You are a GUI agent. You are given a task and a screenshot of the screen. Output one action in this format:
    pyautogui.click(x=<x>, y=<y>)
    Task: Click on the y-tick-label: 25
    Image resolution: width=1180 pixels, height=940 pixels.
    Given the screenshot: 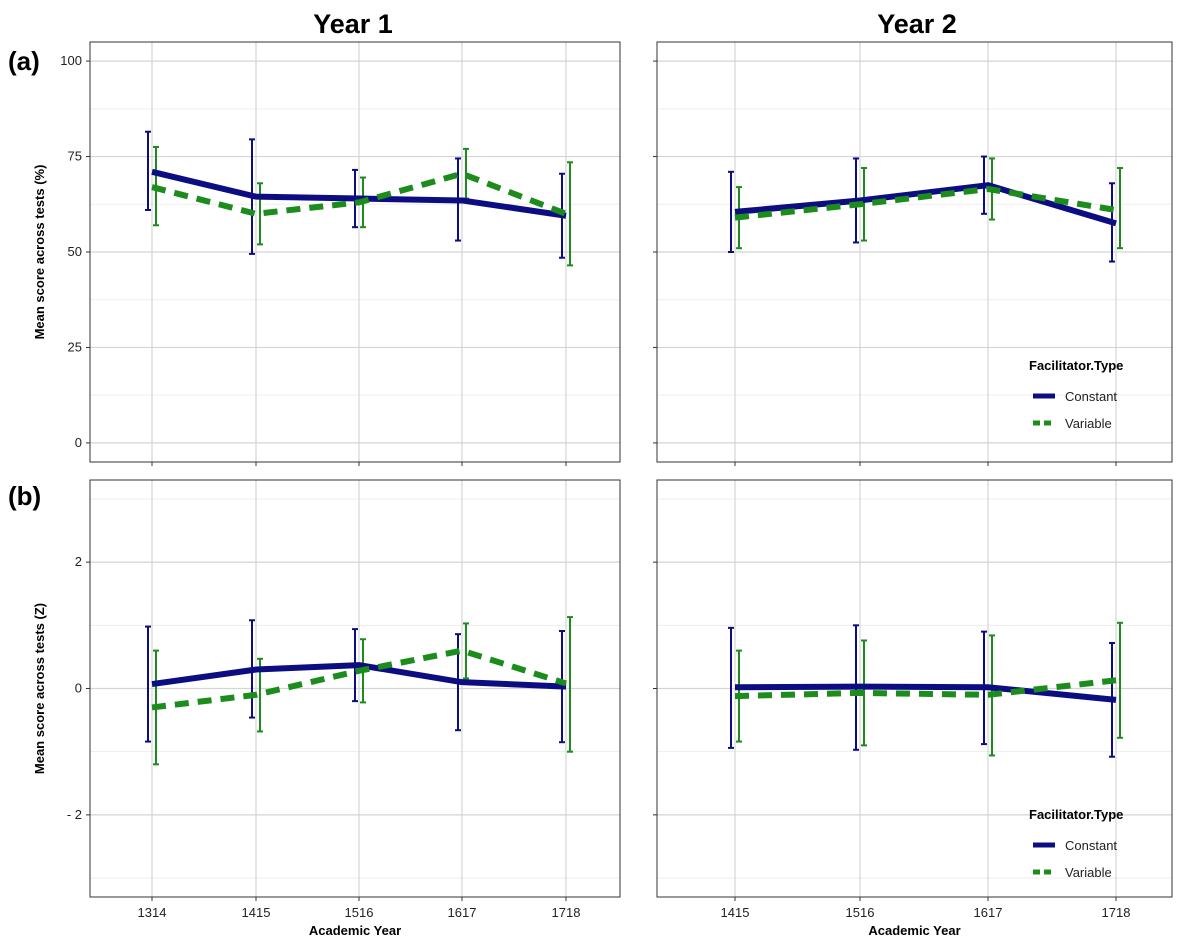 What is the action you would take?
    pyautogui.click(x=75, y=346)
    